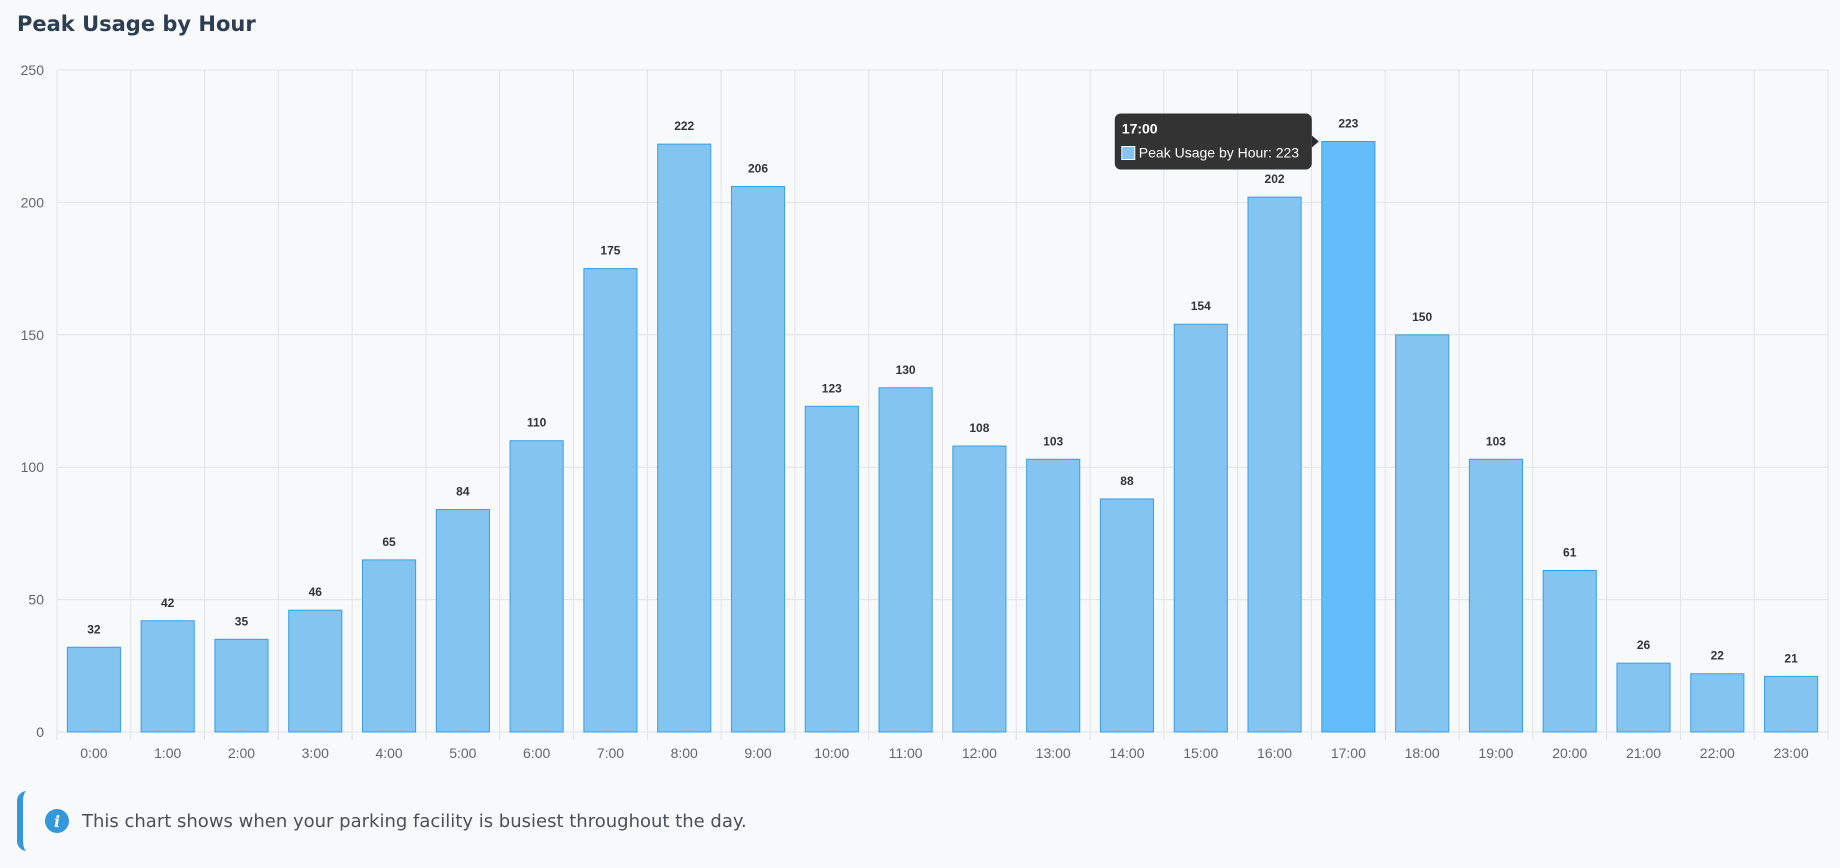 This screenshot has height=868, width=1840. What do you see at coordinates (1718, 656) in the screenshot?
I see `data-label: 22` at bounding box center [1718, 656].